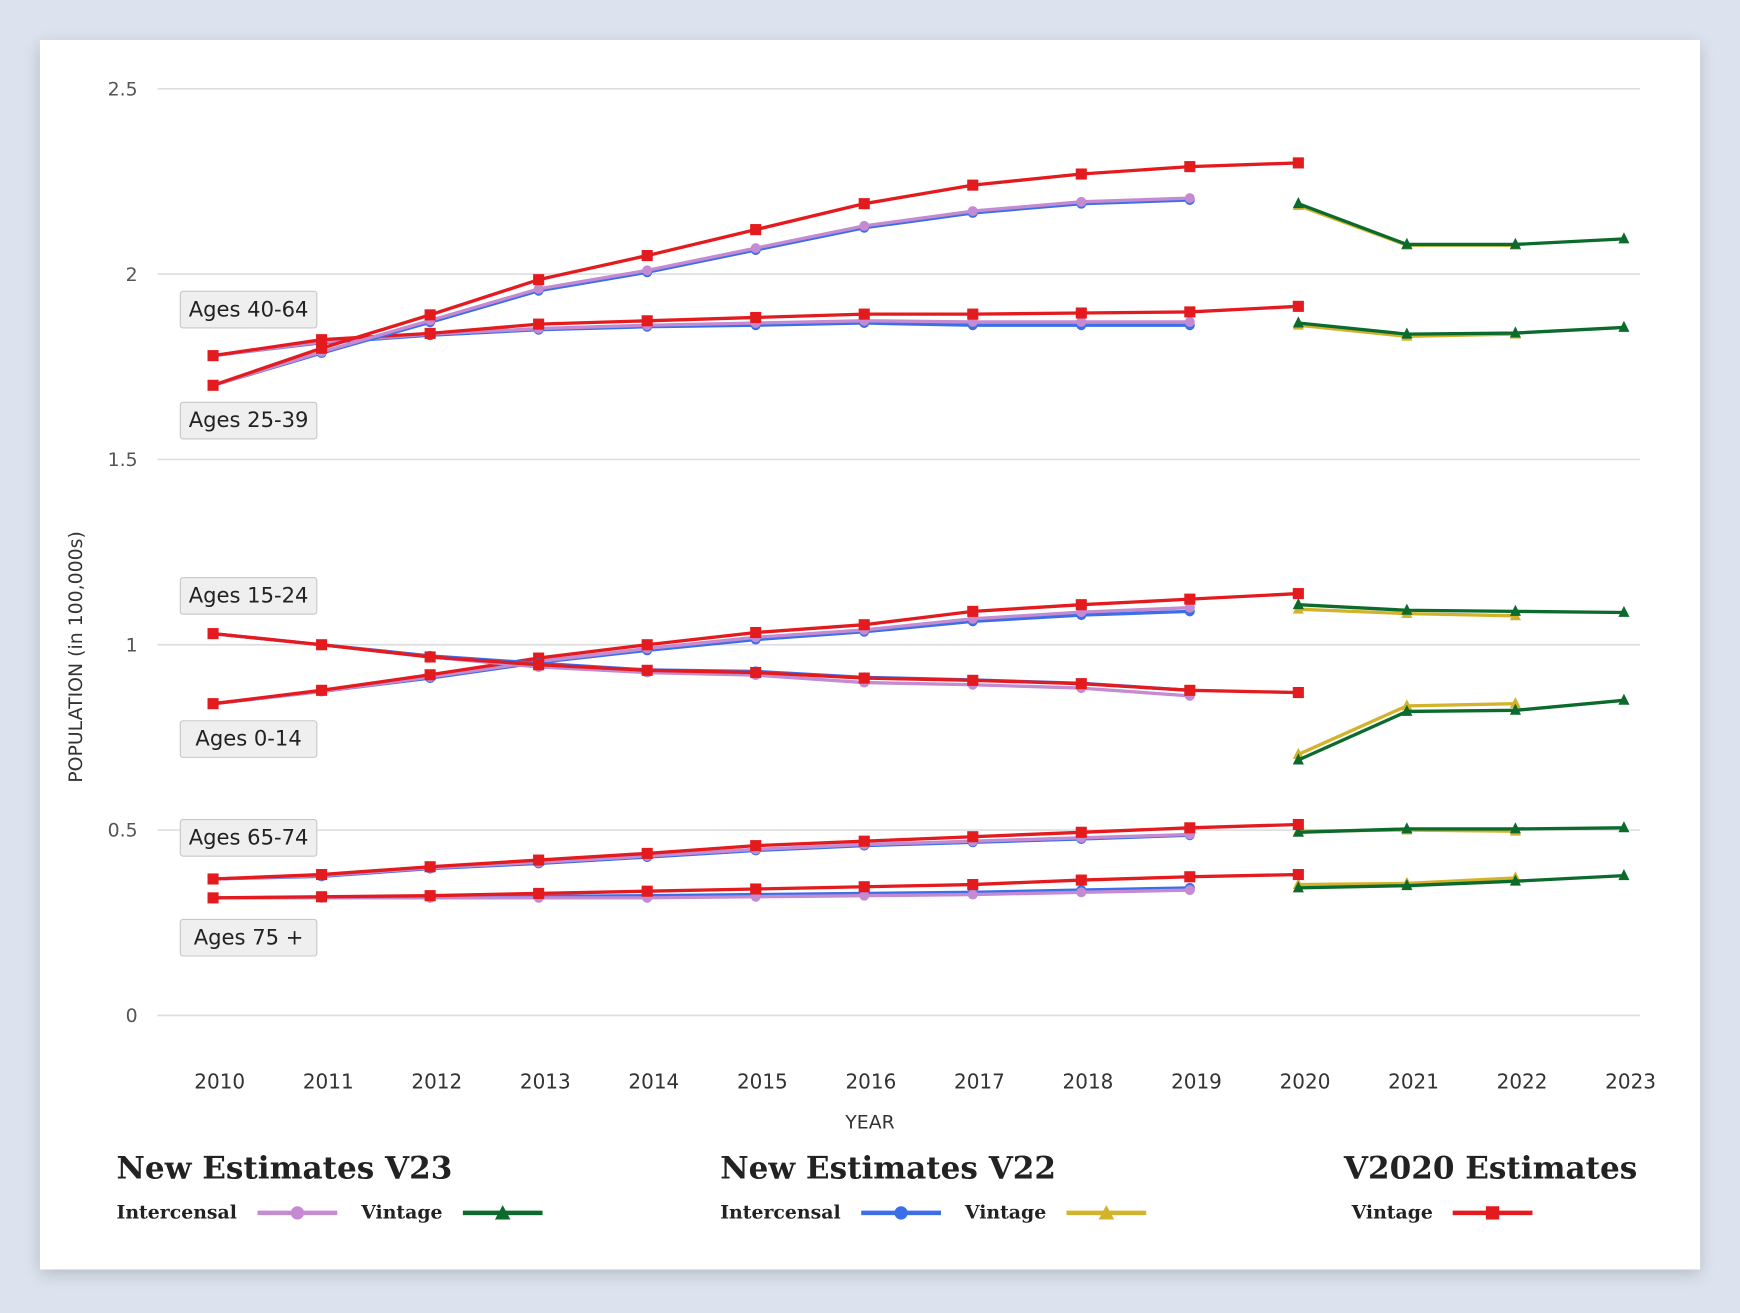  What do you see at coordinates (296, 1213) in the screenshot?
I see `legend-v23-intercensal-swatch` at bounding box center [296, 1213].